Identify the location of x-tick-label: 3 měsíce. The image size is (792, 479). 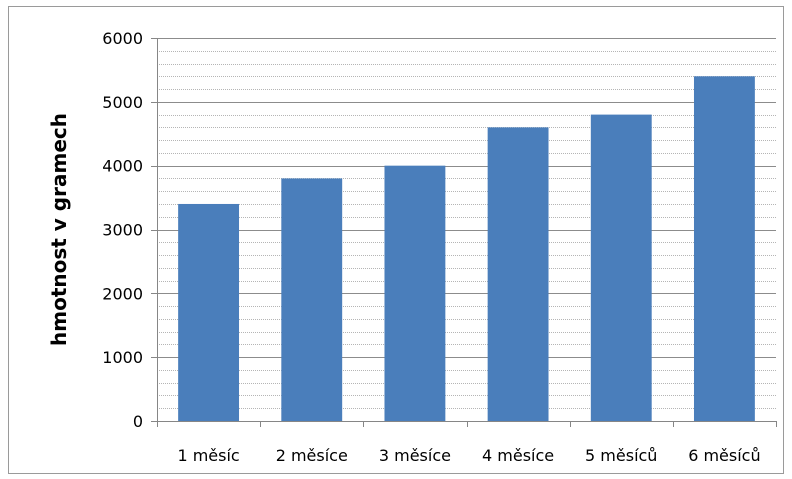
(415, 455).